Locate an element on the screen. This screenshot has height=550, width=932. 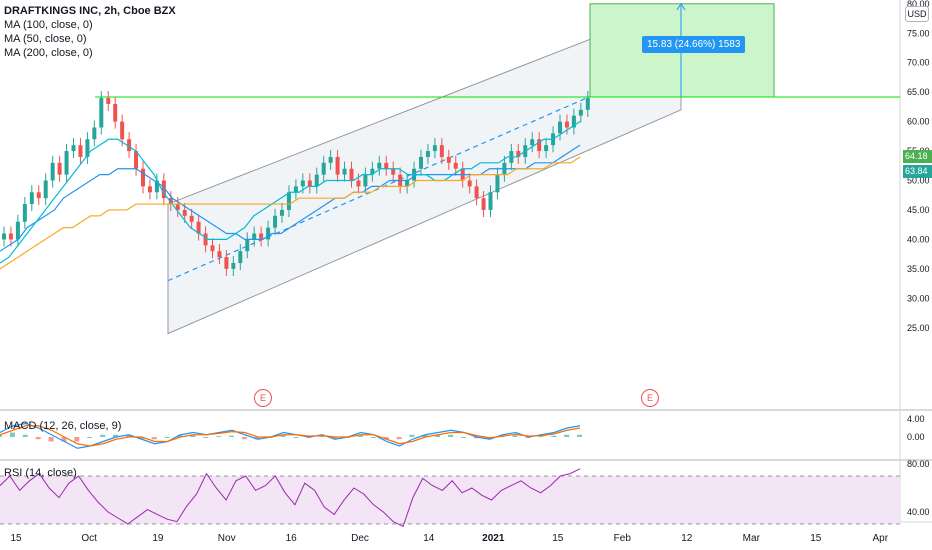
x-tick-label: 14 is located at coordinates (429, 538).